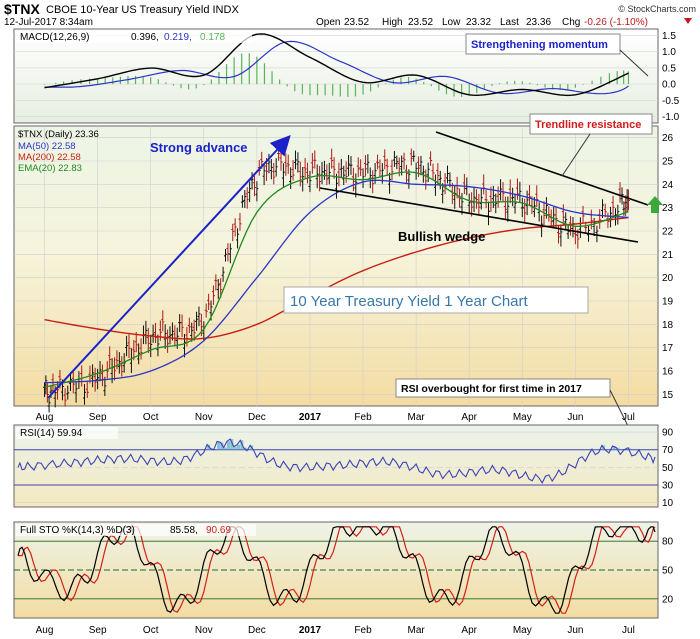 The width and height of the screenshot is (700, 639). Describe the element at coordinates (688, 21) in the screenshot. I see `down-triangle-icon` at that location.